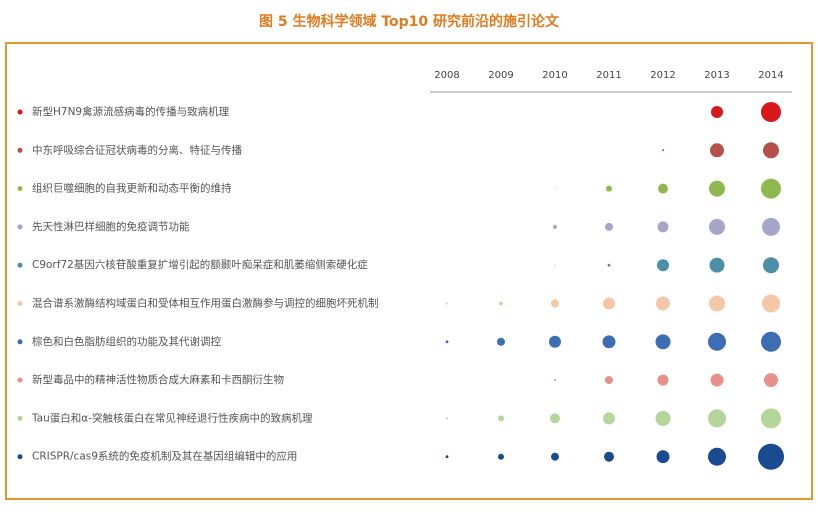 The width and height of the screenshot is (818, 514). Describe the element at coordinates (409, 21) in the screenshot. I see `chart-title: 图 5 生物科学领域 Top10 研究前沿的施引论文` at that location.